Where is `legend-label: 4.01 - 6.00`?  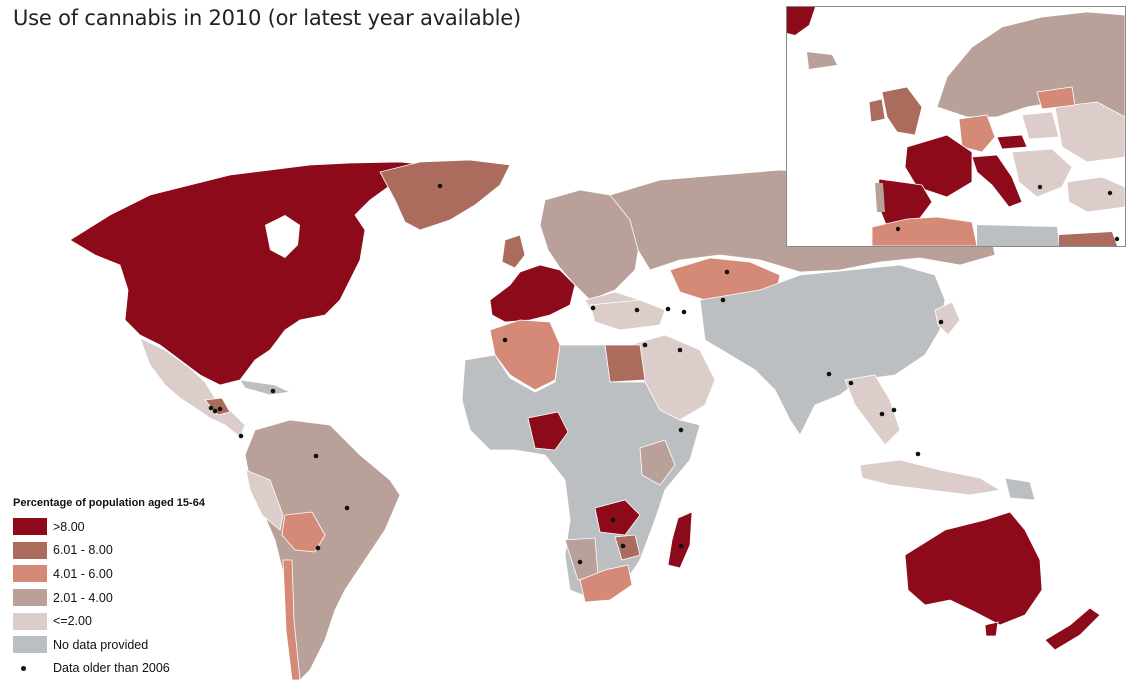
legend-label: 4.01 - 6.00 is located at coordinates (83, 573).